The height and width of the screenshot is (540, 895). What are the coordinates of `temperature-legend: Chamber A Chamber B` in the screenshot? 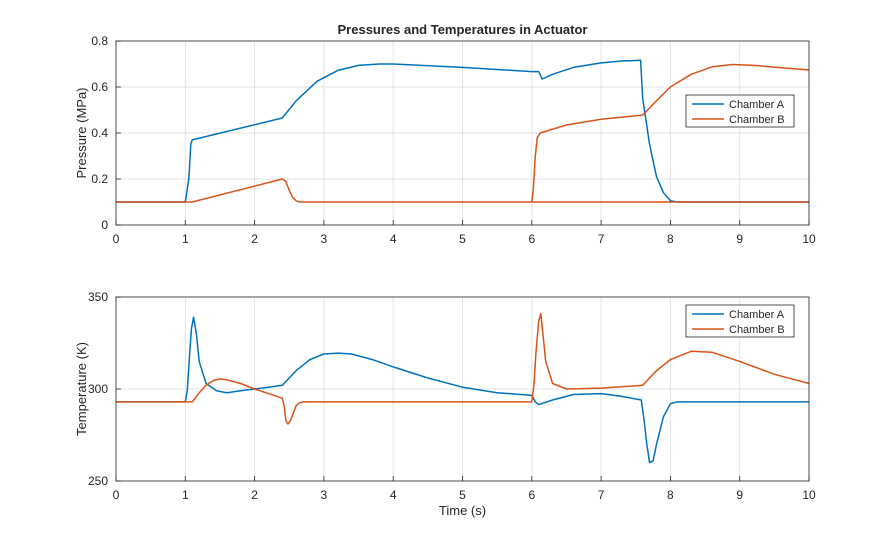 It's located at (740, 321).